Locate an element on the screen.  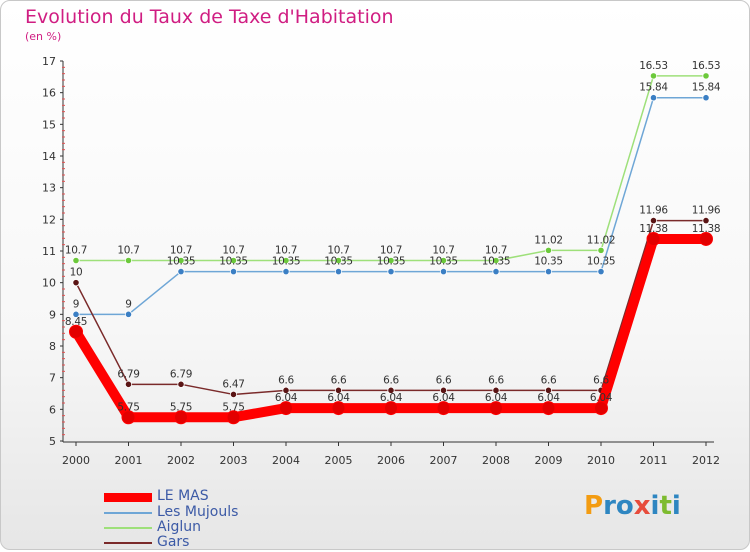
y-tick-label: 12 is located at coordinates (49, 219).